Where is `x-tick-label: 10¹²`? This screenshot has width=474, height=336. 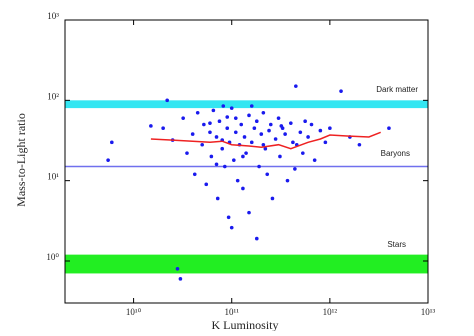
x-tick-label: 10¹² is located at coordinates (330, 312).